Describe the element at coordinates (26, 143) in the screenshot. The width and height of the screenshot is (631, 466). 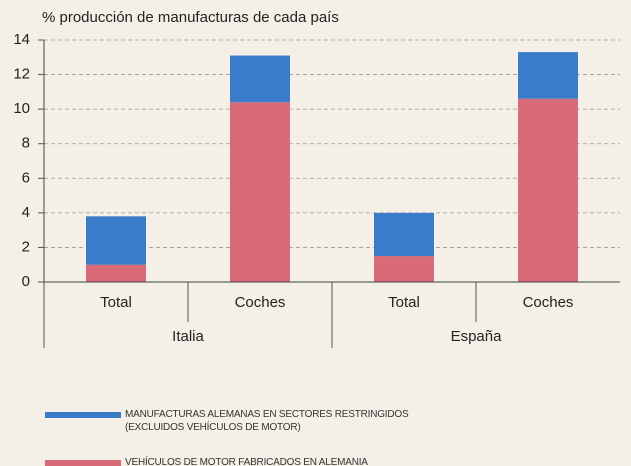
I see `y-tick-label: 8` at that location.